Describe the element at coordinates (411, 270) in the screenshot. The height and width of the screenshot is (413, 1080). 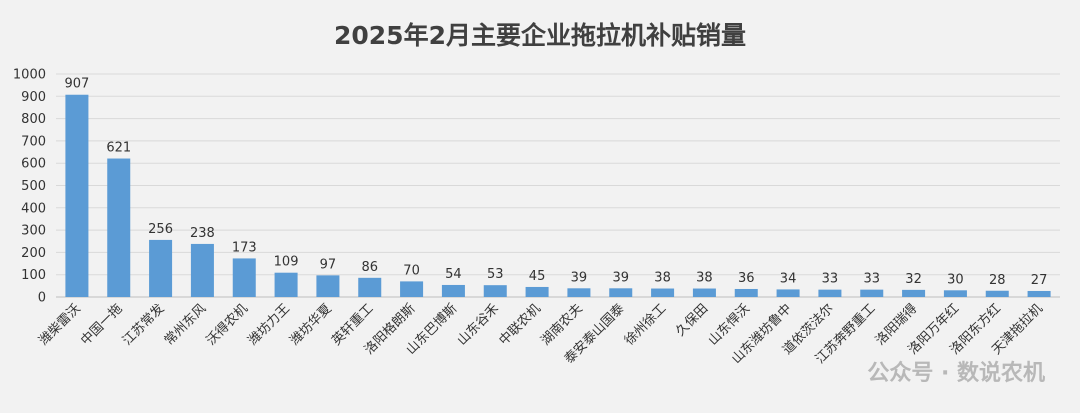
I see `data-label: 70` at that location.